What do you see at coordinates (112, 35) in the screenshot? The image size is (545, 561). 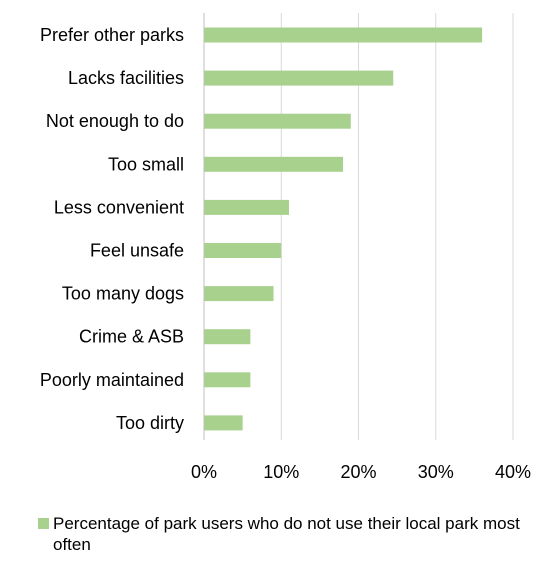 I see `category-label: Prefer other parks` at bounding box center [112, 35].